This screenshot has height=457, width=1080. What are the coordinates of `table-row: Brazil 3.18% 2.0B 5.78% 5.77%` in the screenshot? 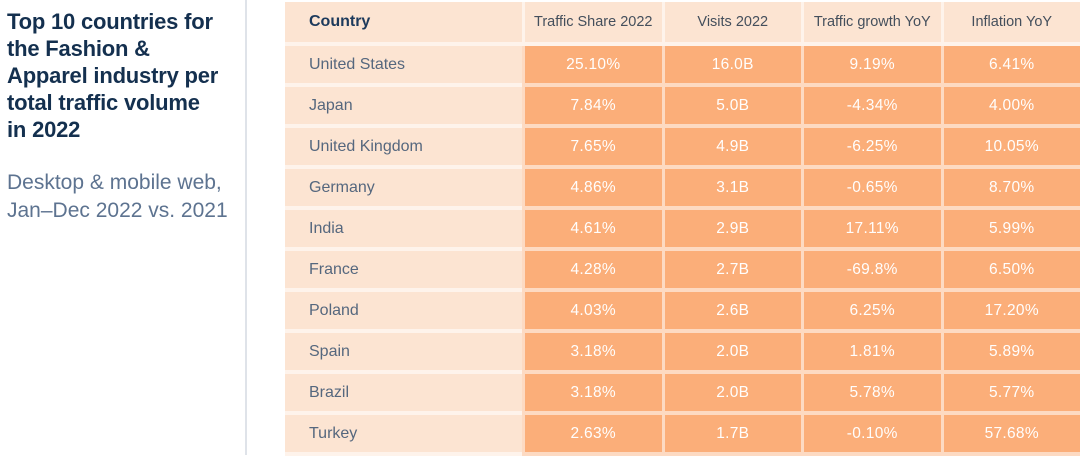 It's located at (682, 394).